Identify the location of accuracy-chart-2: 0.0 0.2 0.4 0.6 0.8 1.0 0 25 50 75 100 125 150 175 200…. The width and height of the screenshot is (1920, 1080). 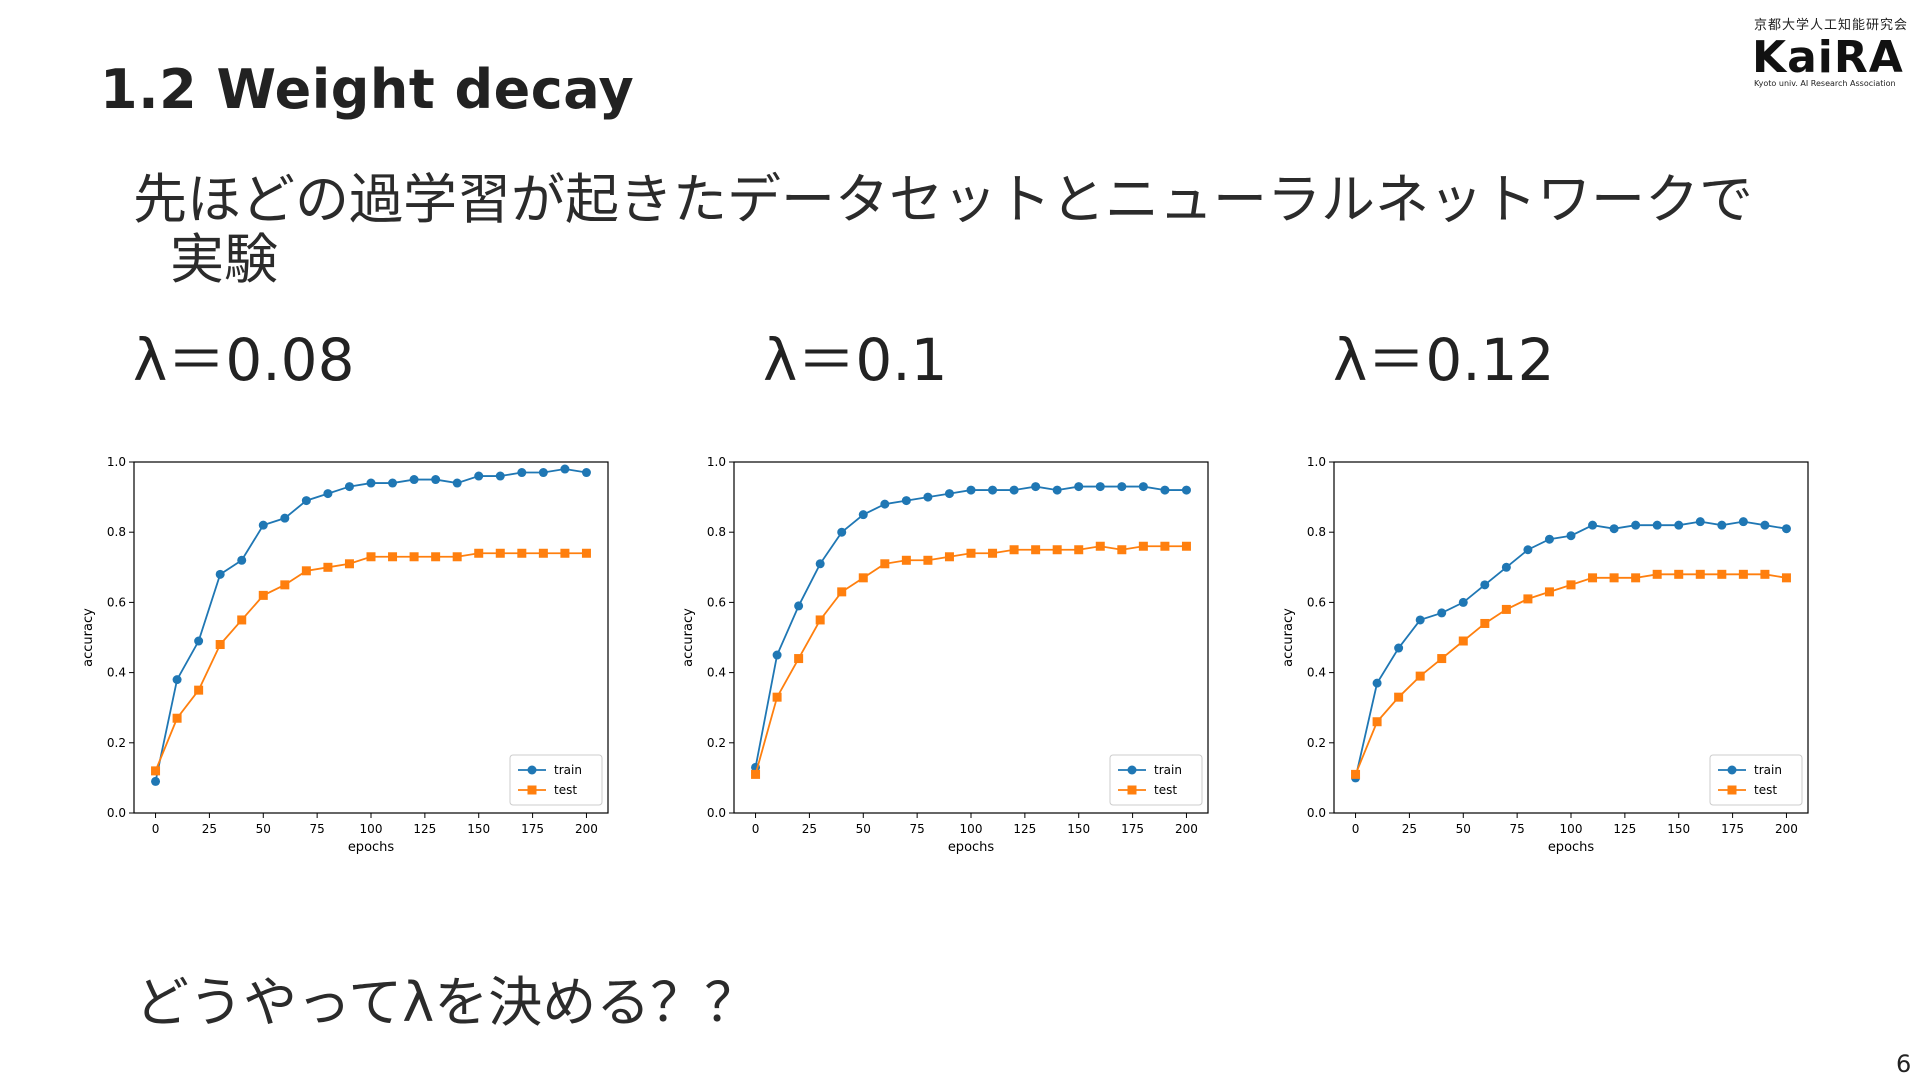
(958, 655).